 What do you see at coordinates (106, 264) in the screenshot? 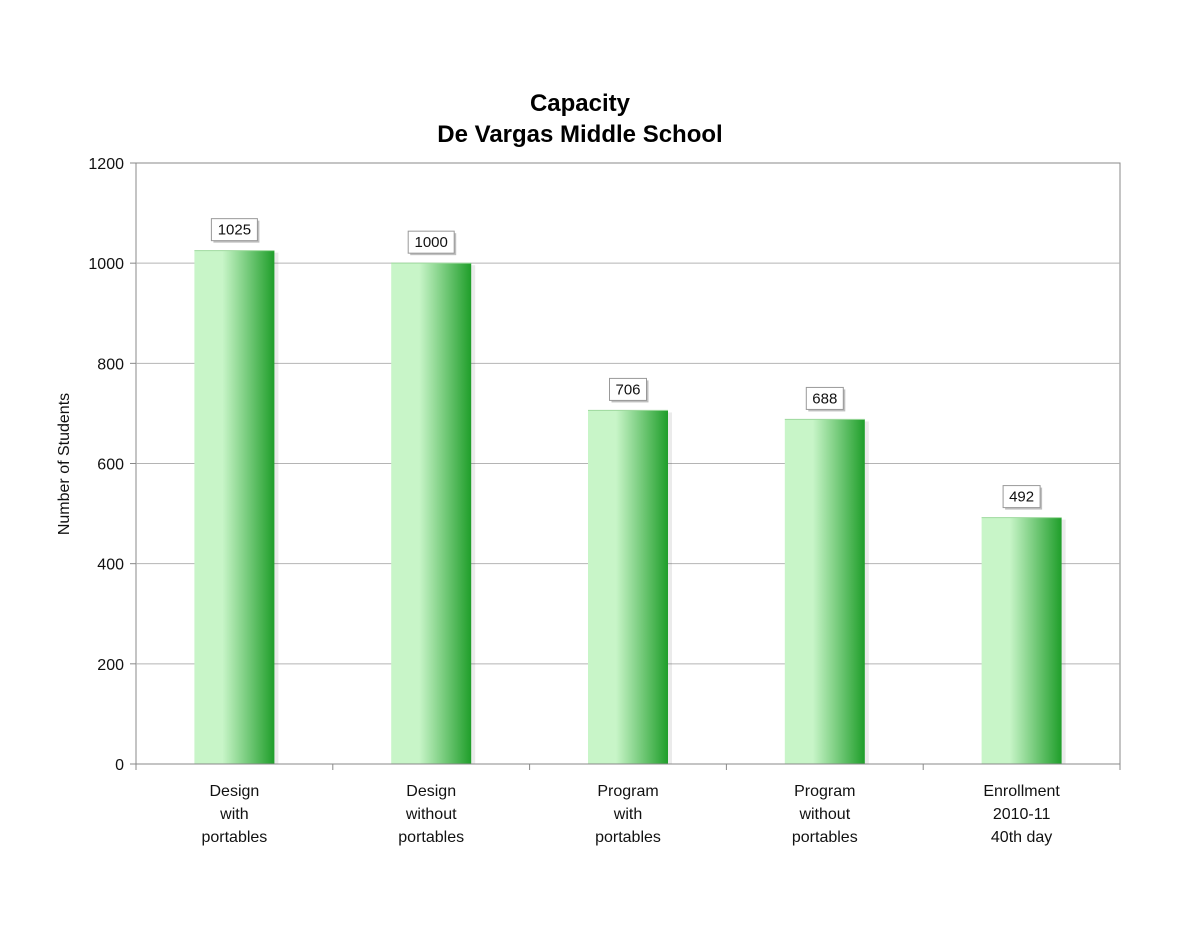
I see `y-tick-label: 1000` at bounding box center [106, 264].